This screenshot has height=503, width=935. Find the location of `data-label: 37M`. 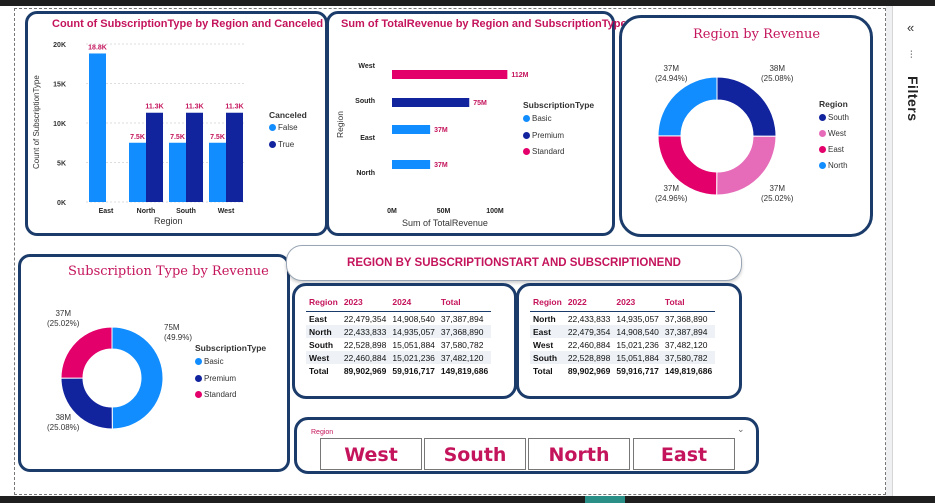

data-label: 37M is located at coordinates (441, 130).